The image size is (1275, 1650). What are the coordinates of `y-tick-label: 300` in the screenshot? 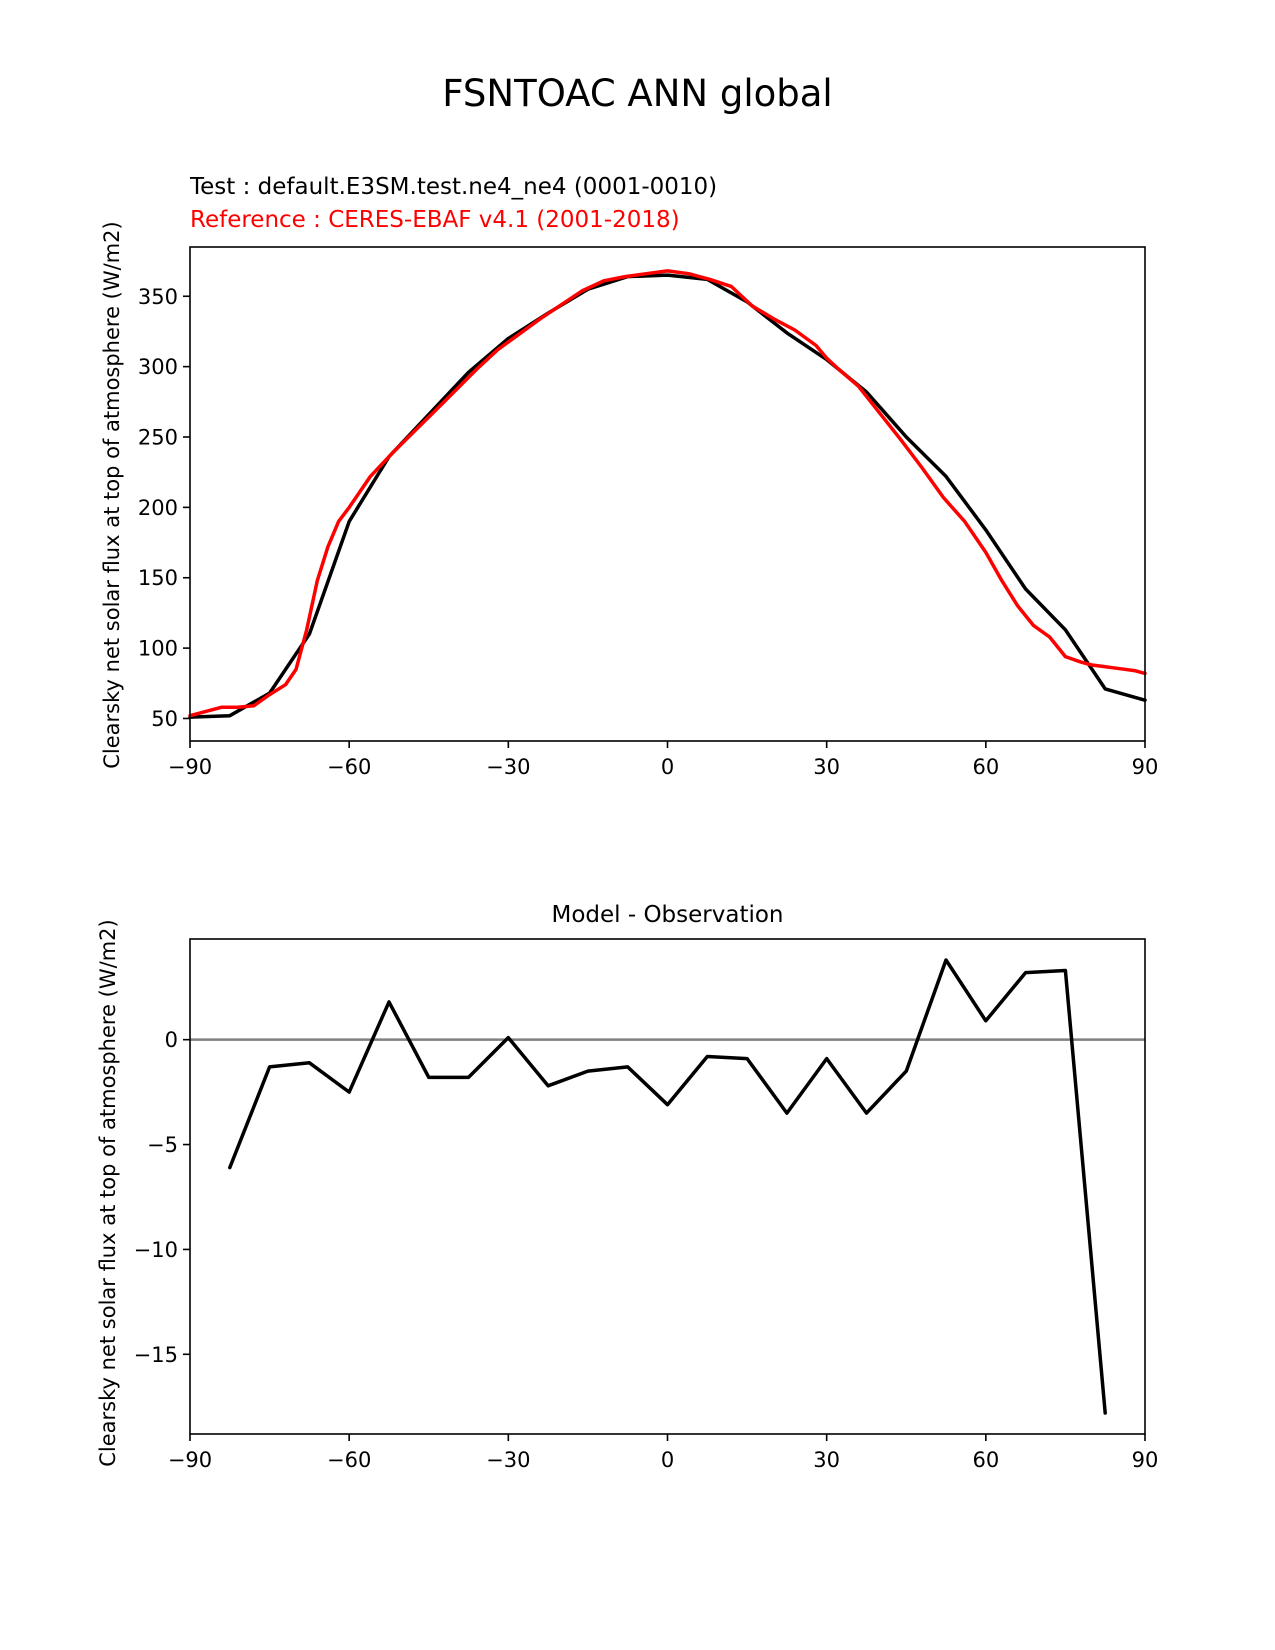 It's located at (158, 367).